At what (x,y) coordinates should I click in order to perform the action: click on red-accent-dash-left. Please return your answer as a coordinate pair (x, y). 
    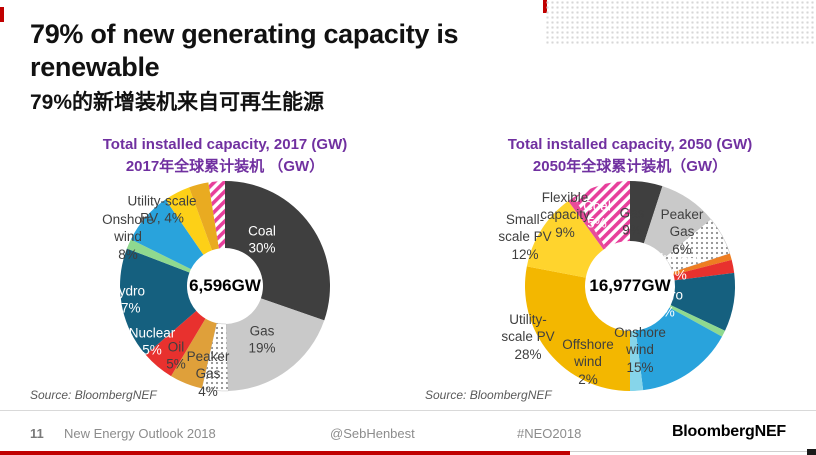
    Looking at the image, I should click on (2, 14).